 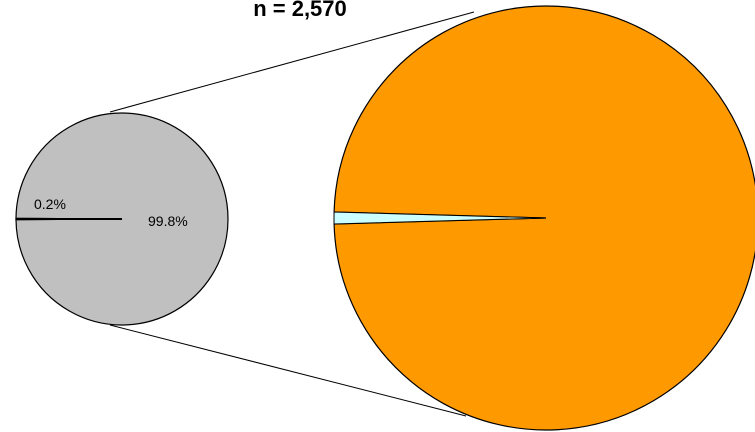 What do you see at coordinates (111, 212) in the screenshot?
I see `primary-slice-labels: 0.2% 99.8%` at bounding box center [111, 212].